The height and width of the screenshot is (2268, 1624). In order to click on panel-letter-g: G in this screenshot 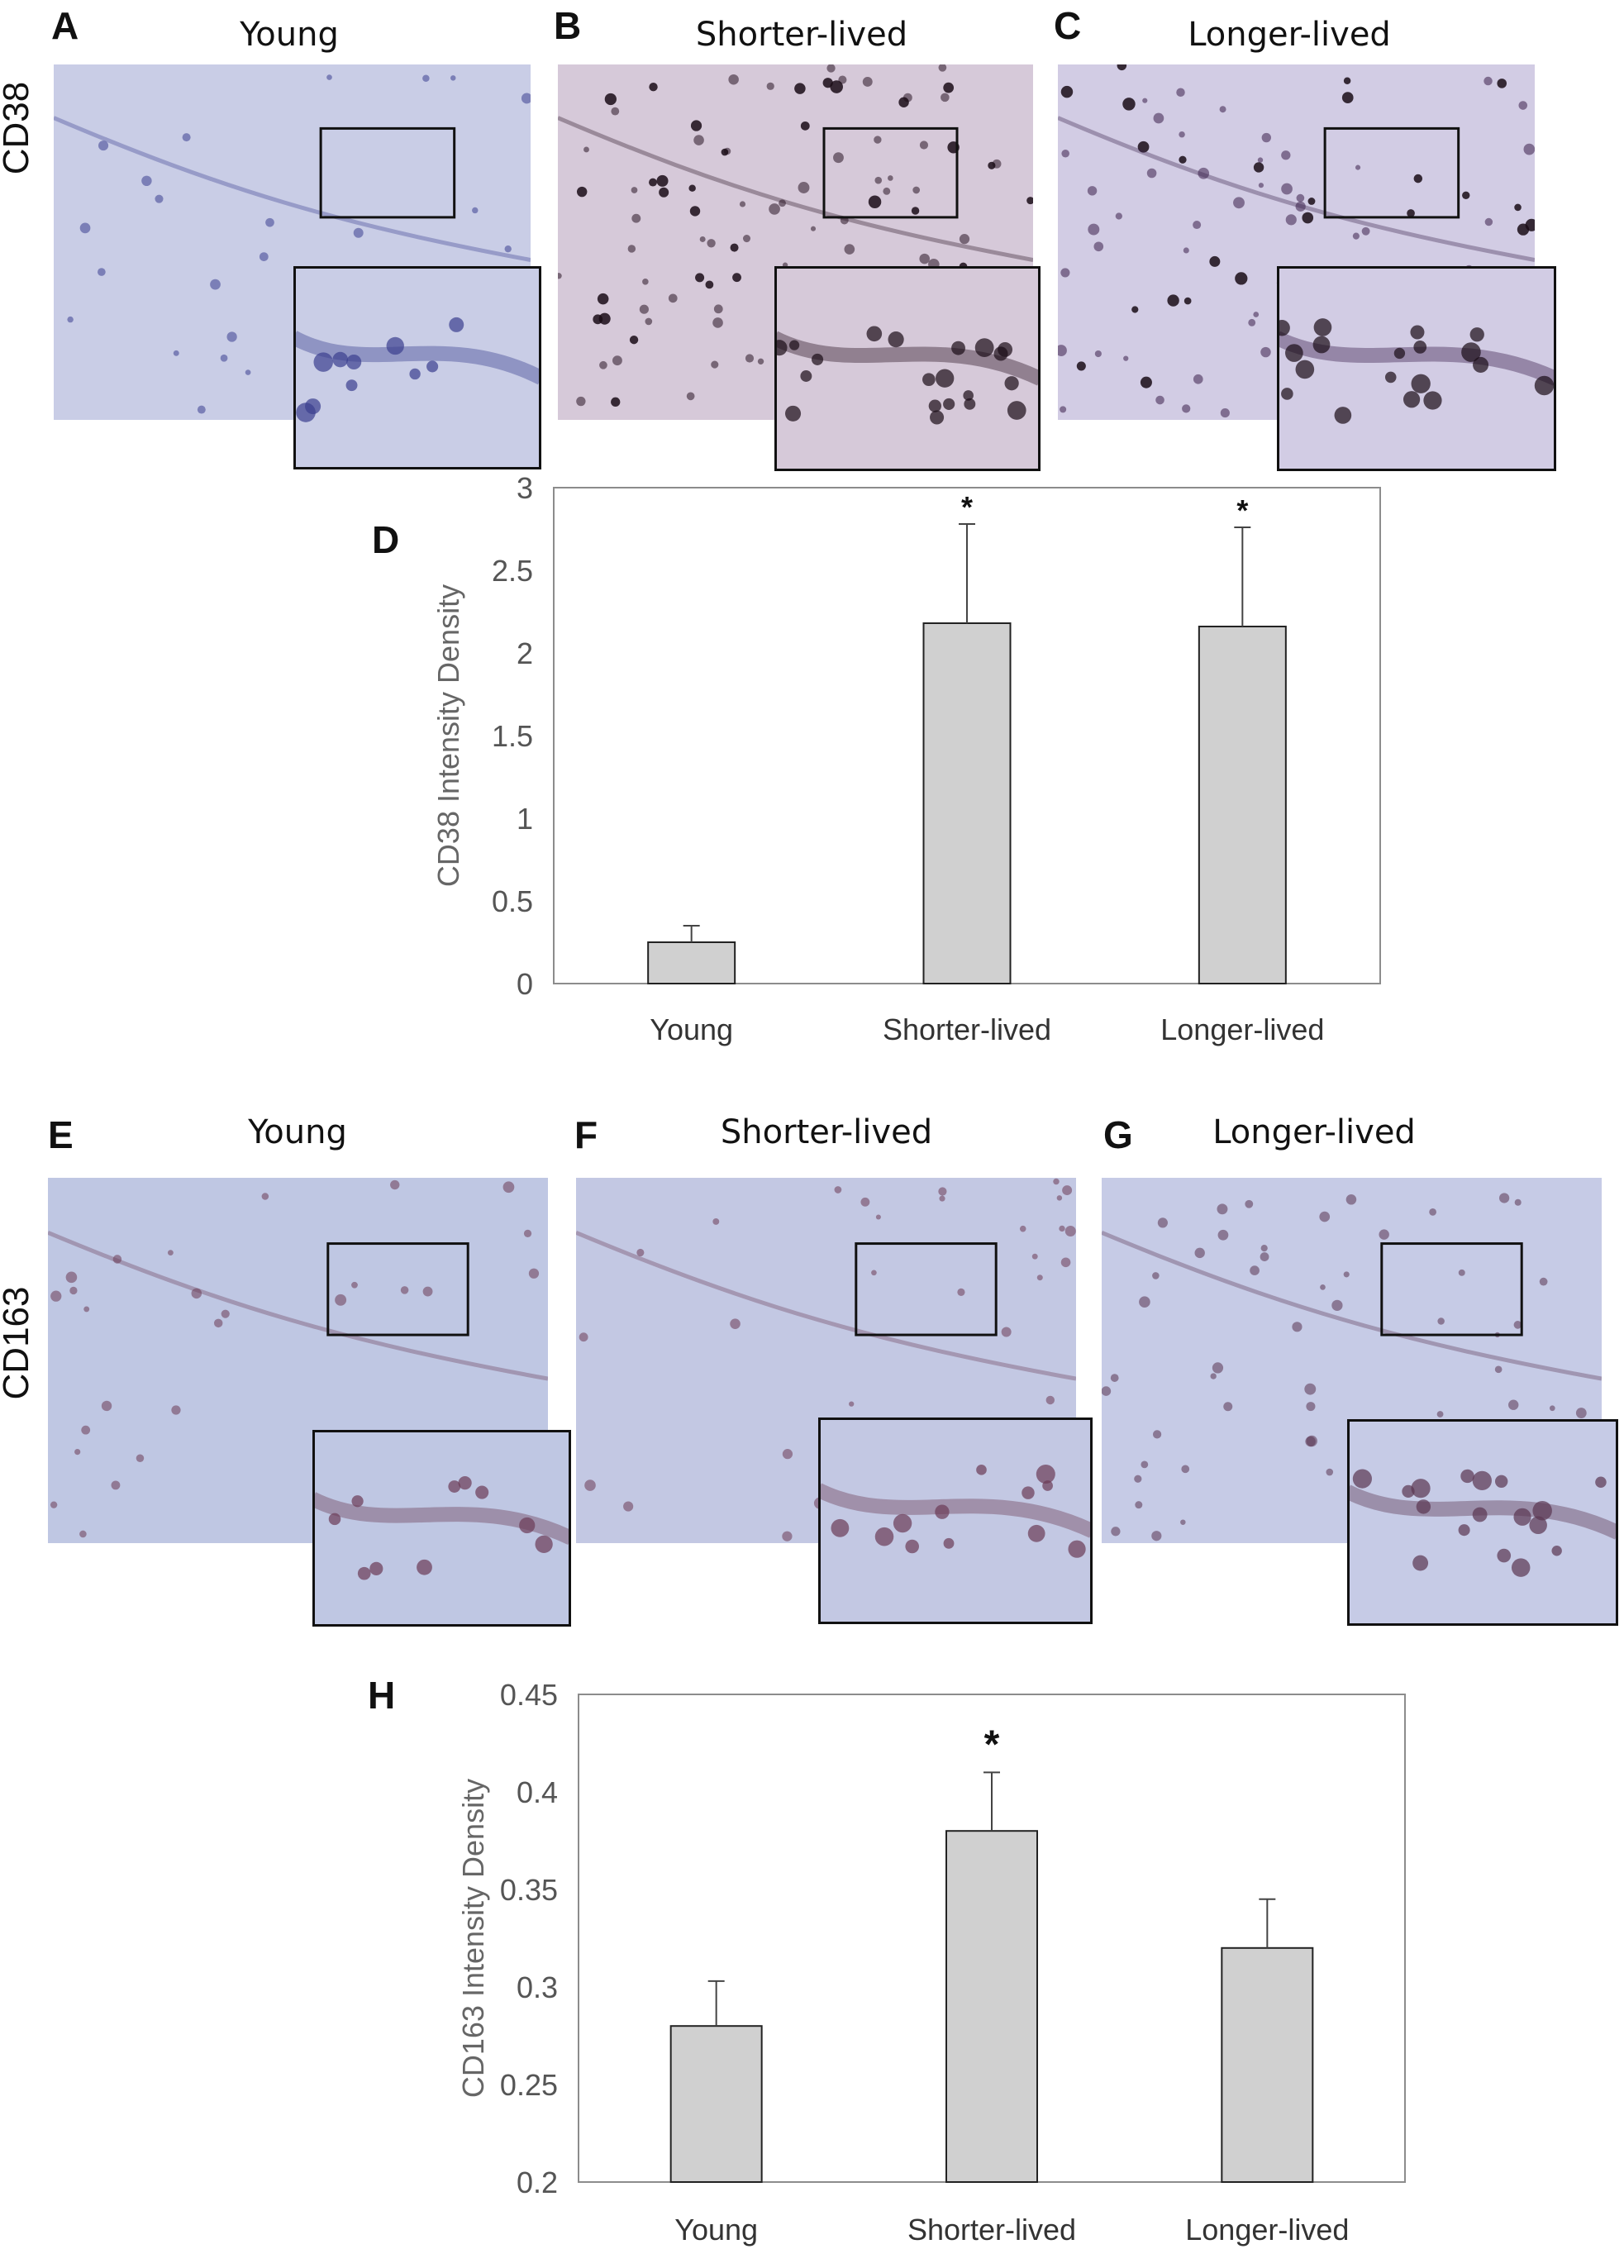, I will do `click(1118, 1135)`.